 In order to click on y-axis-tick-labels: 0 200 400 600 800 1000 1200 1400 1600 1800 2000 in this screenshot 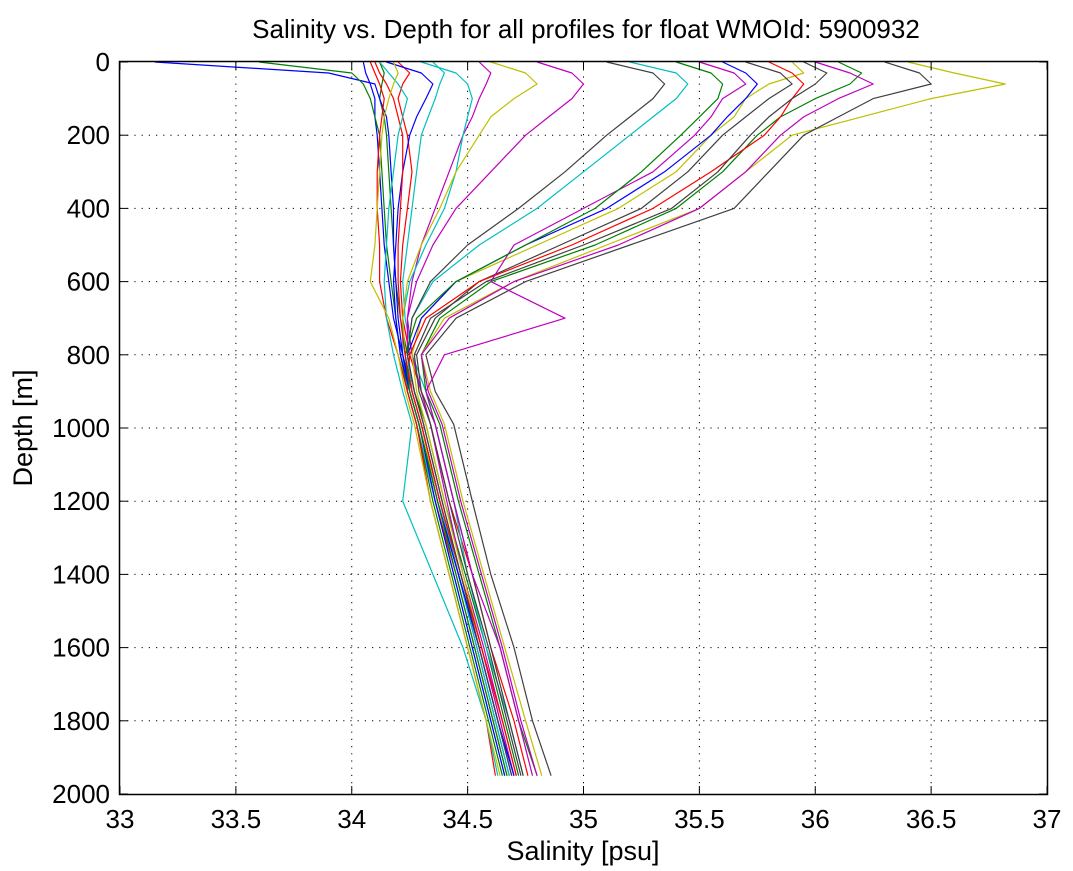, I will do `click(81, 428)`.